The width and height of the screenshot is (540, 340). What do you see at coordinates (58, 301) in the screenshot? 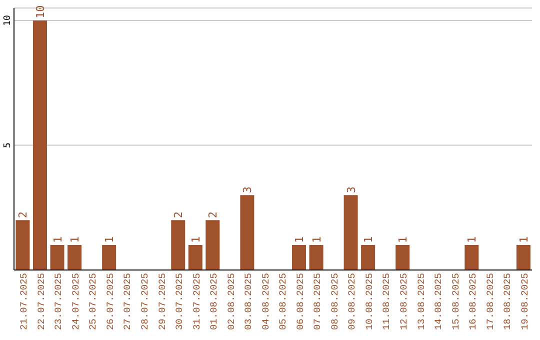
I see `x-tick-label: 23.07.2025` at bounding box center [58, 301].